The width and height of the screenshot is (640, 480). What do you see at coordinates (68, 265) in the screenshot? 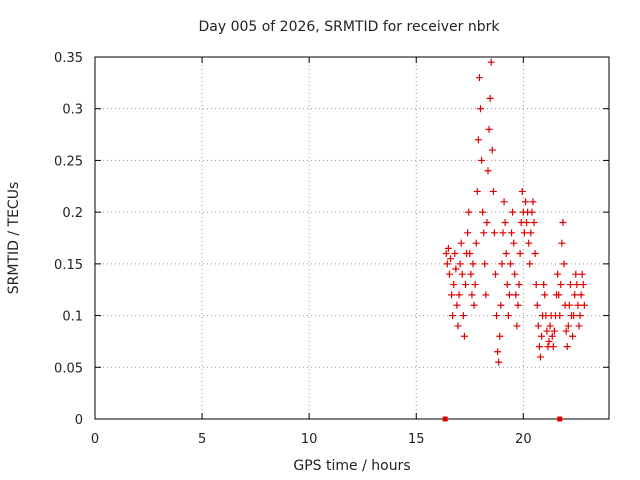
I see `y-tick-label: 0.15` at bounding box center [68, 265].